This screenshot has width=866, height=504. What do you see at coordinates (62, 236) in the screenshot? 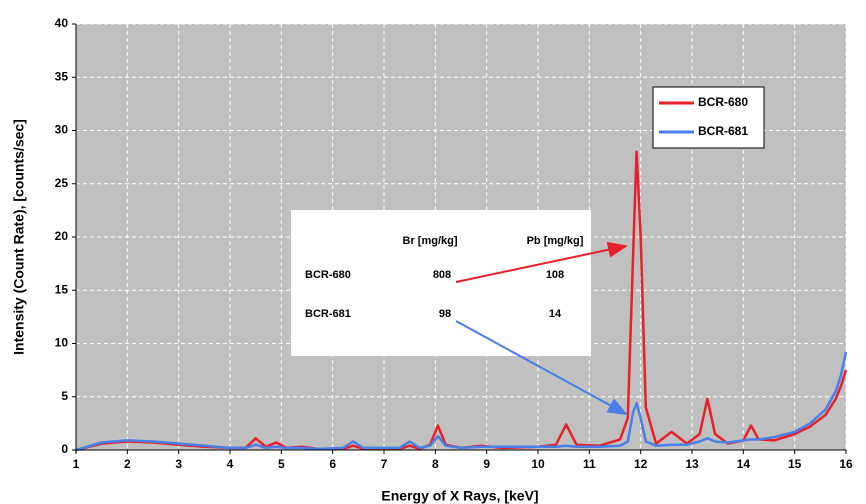
I see `y-tick-label: 20` at bounding box center [62, 236].